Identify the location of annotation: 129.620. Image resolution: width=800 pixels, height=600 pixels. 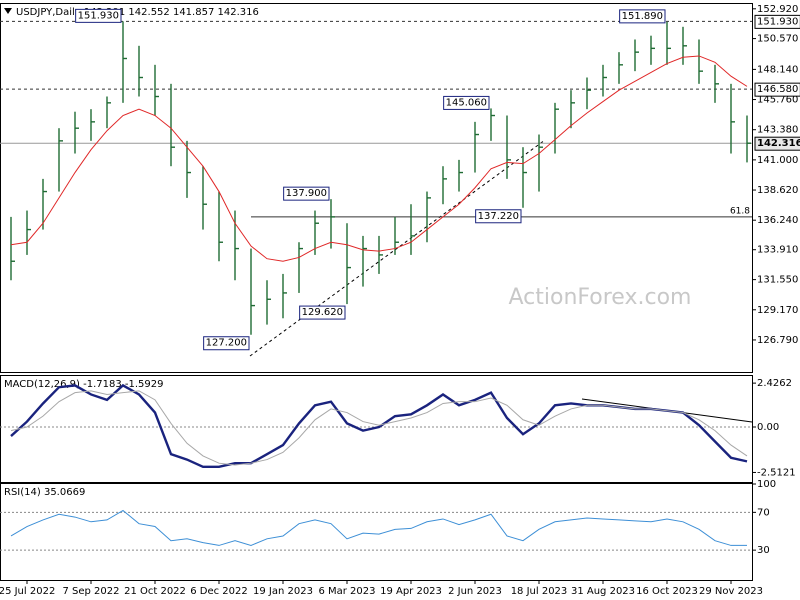
(322, 312).